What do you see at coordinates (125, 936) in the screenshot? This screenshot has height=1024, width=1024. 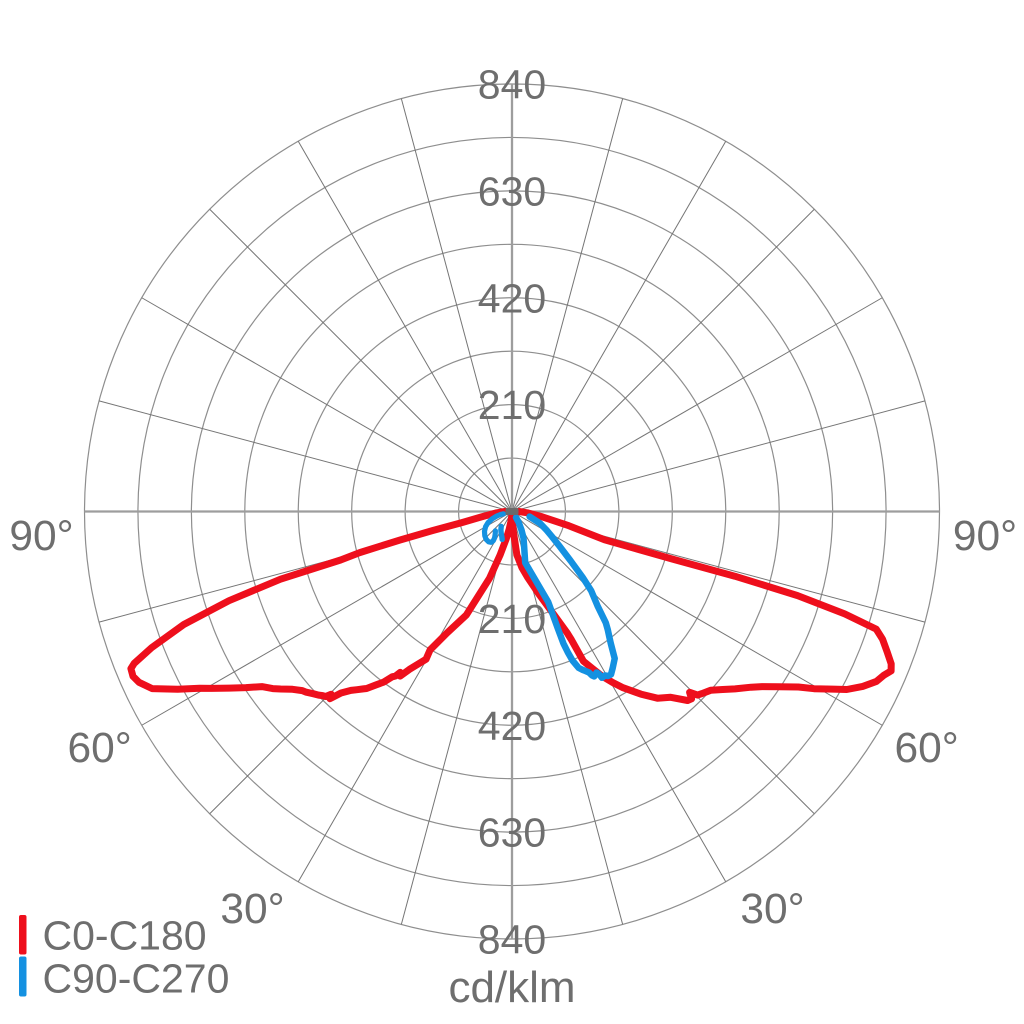 I see `svg-text: C0-C180` at bounding box center [125, 936].